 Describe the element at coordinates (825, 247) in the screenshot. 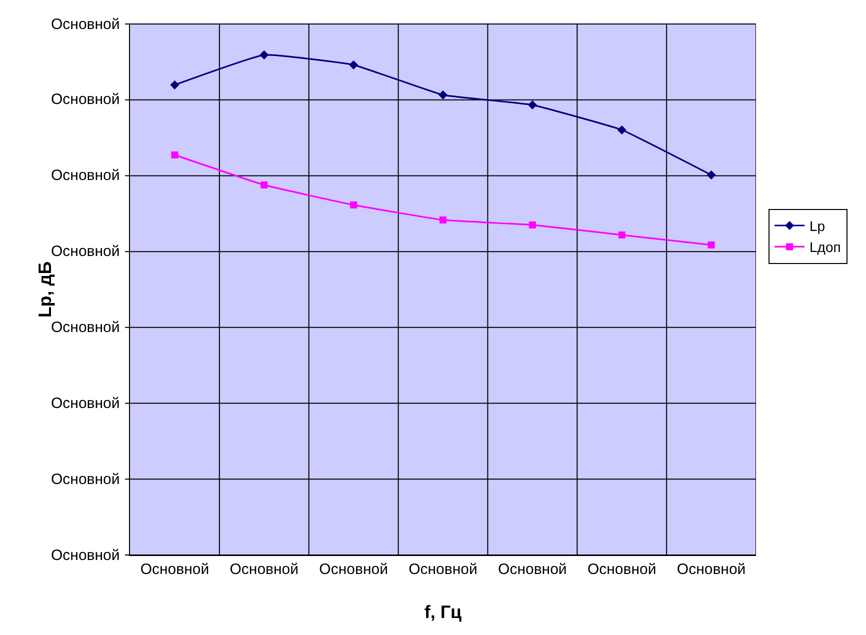

I see `legend-label: Lдоп` at that location.